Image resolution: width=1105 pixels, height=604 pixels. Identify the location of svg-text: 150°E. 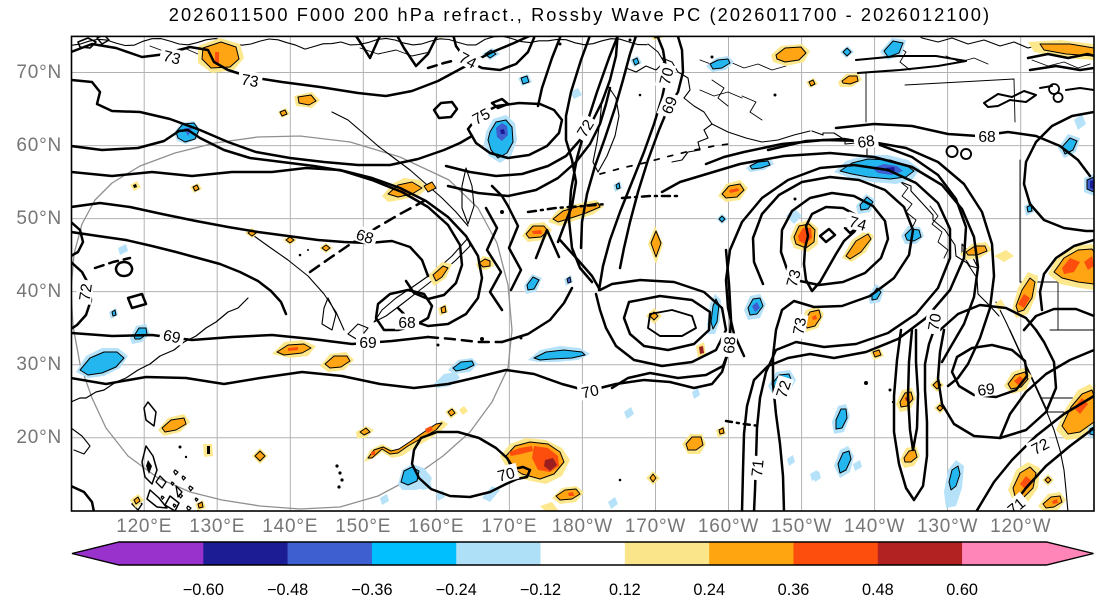
(363, 526).